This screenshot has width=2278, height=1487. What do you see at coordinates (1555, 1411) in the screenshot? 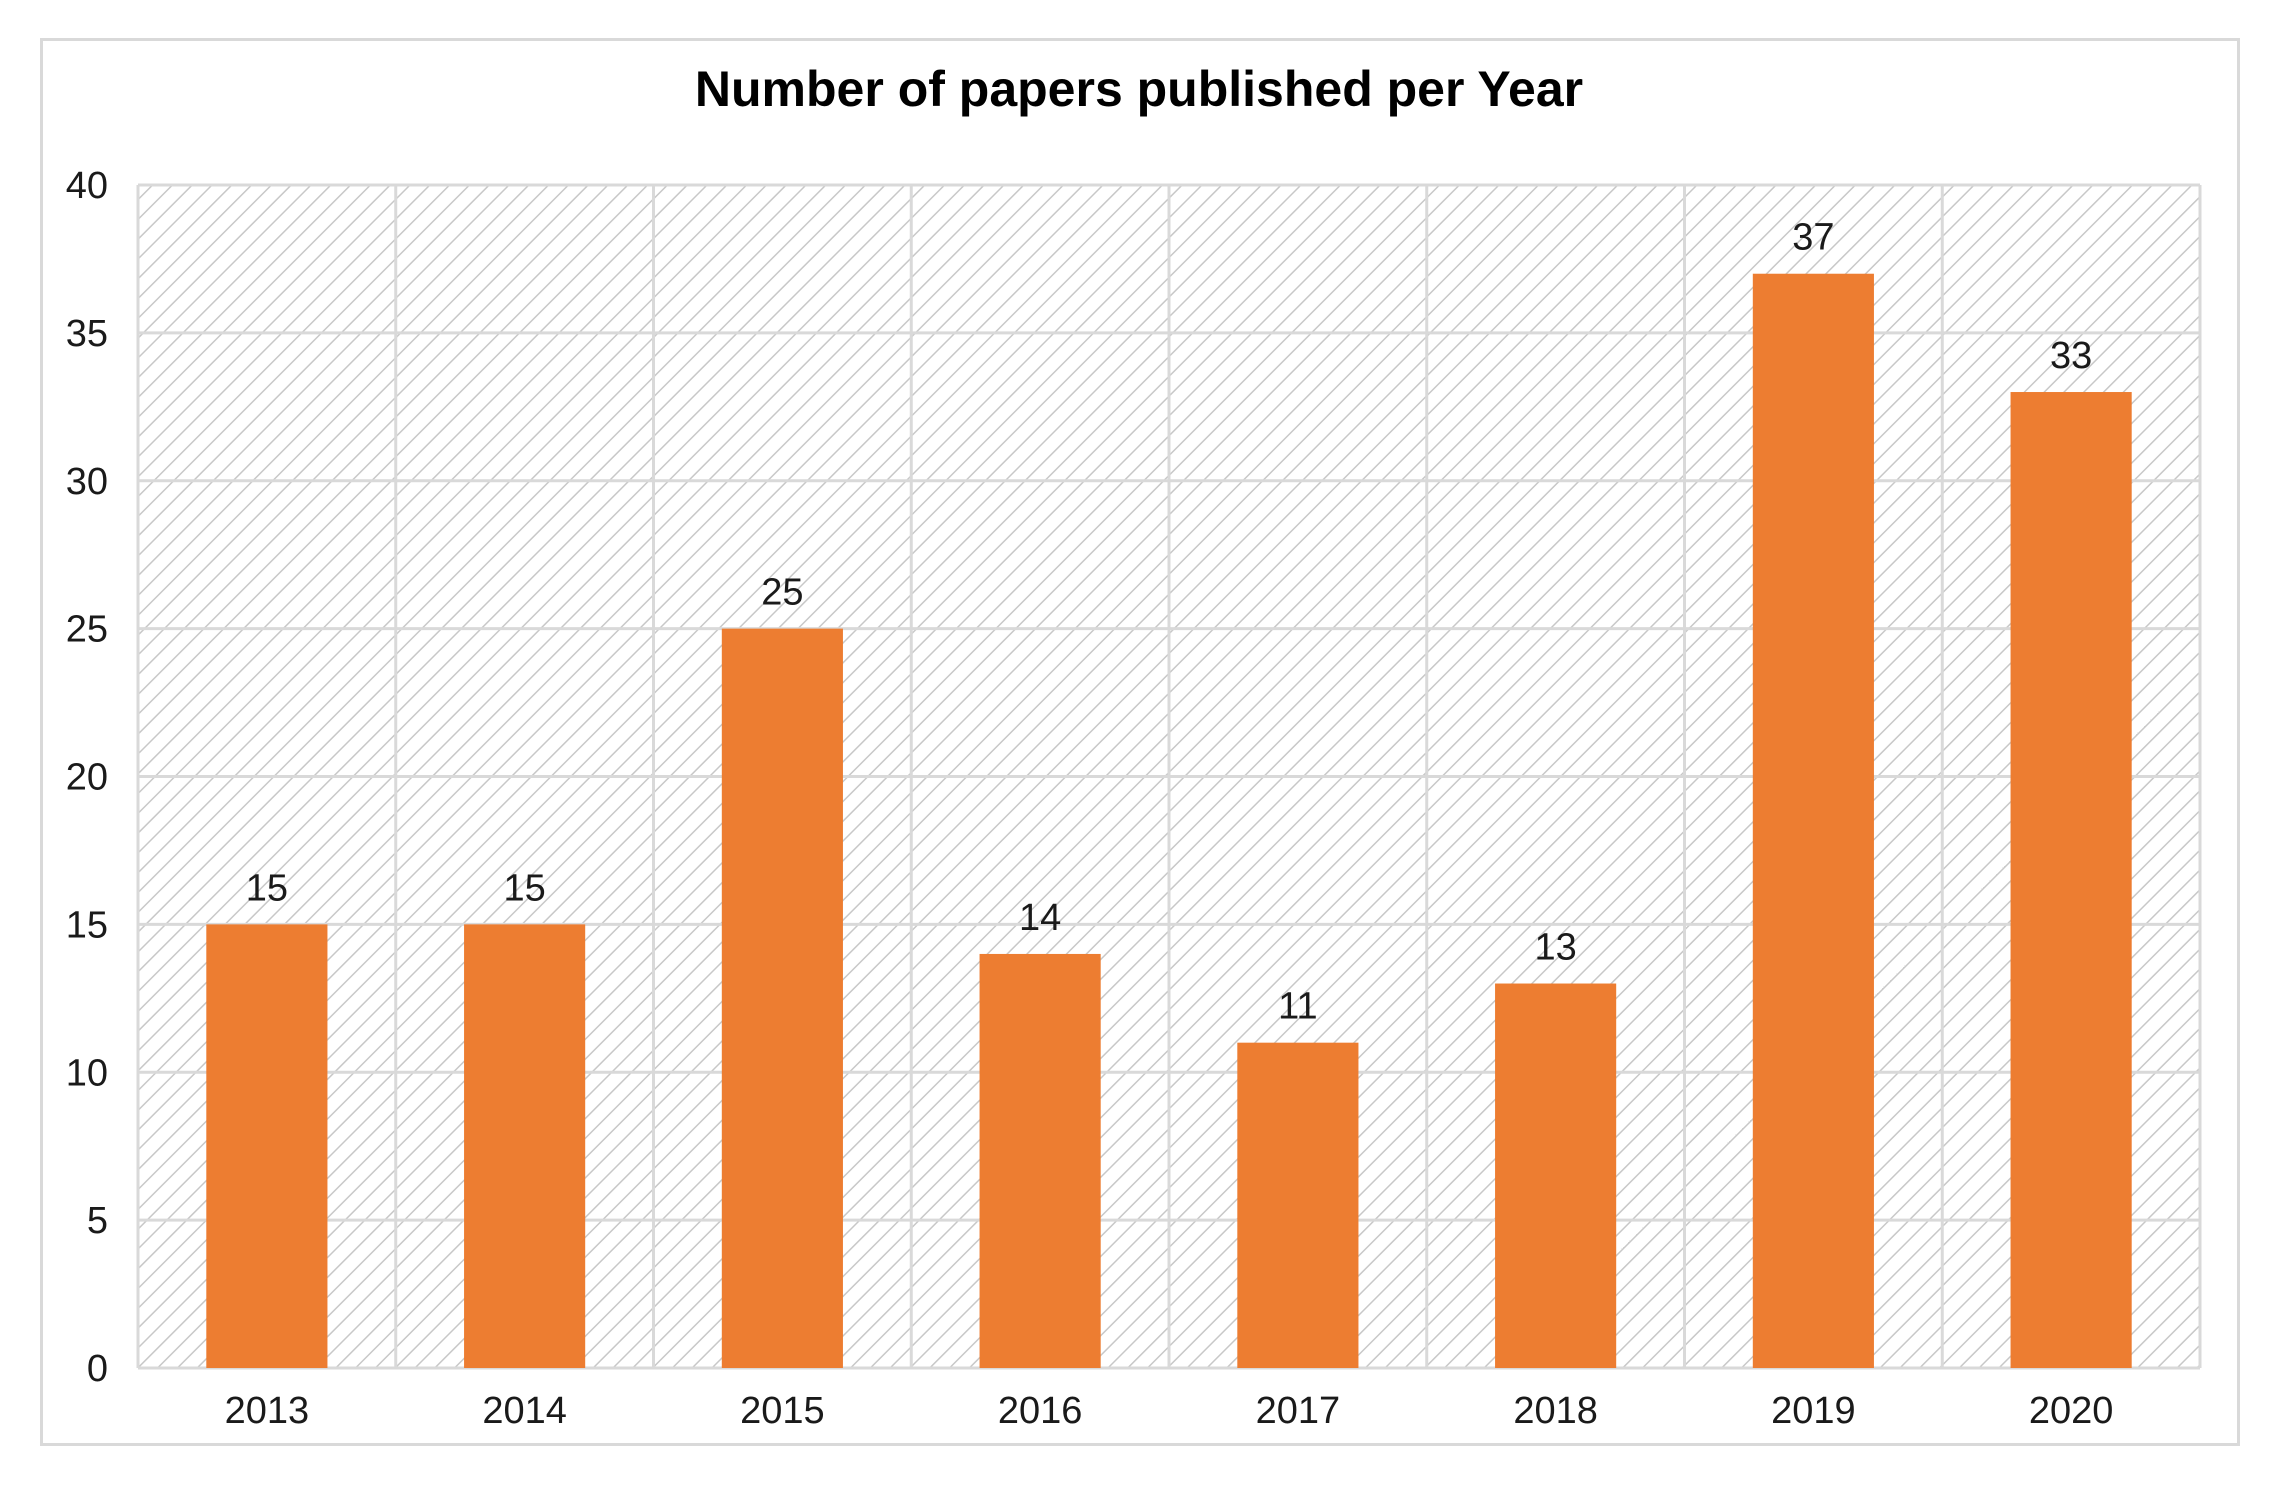
I see `x-tick-label-2018: 2018` at bounding box center [1555, 1411].